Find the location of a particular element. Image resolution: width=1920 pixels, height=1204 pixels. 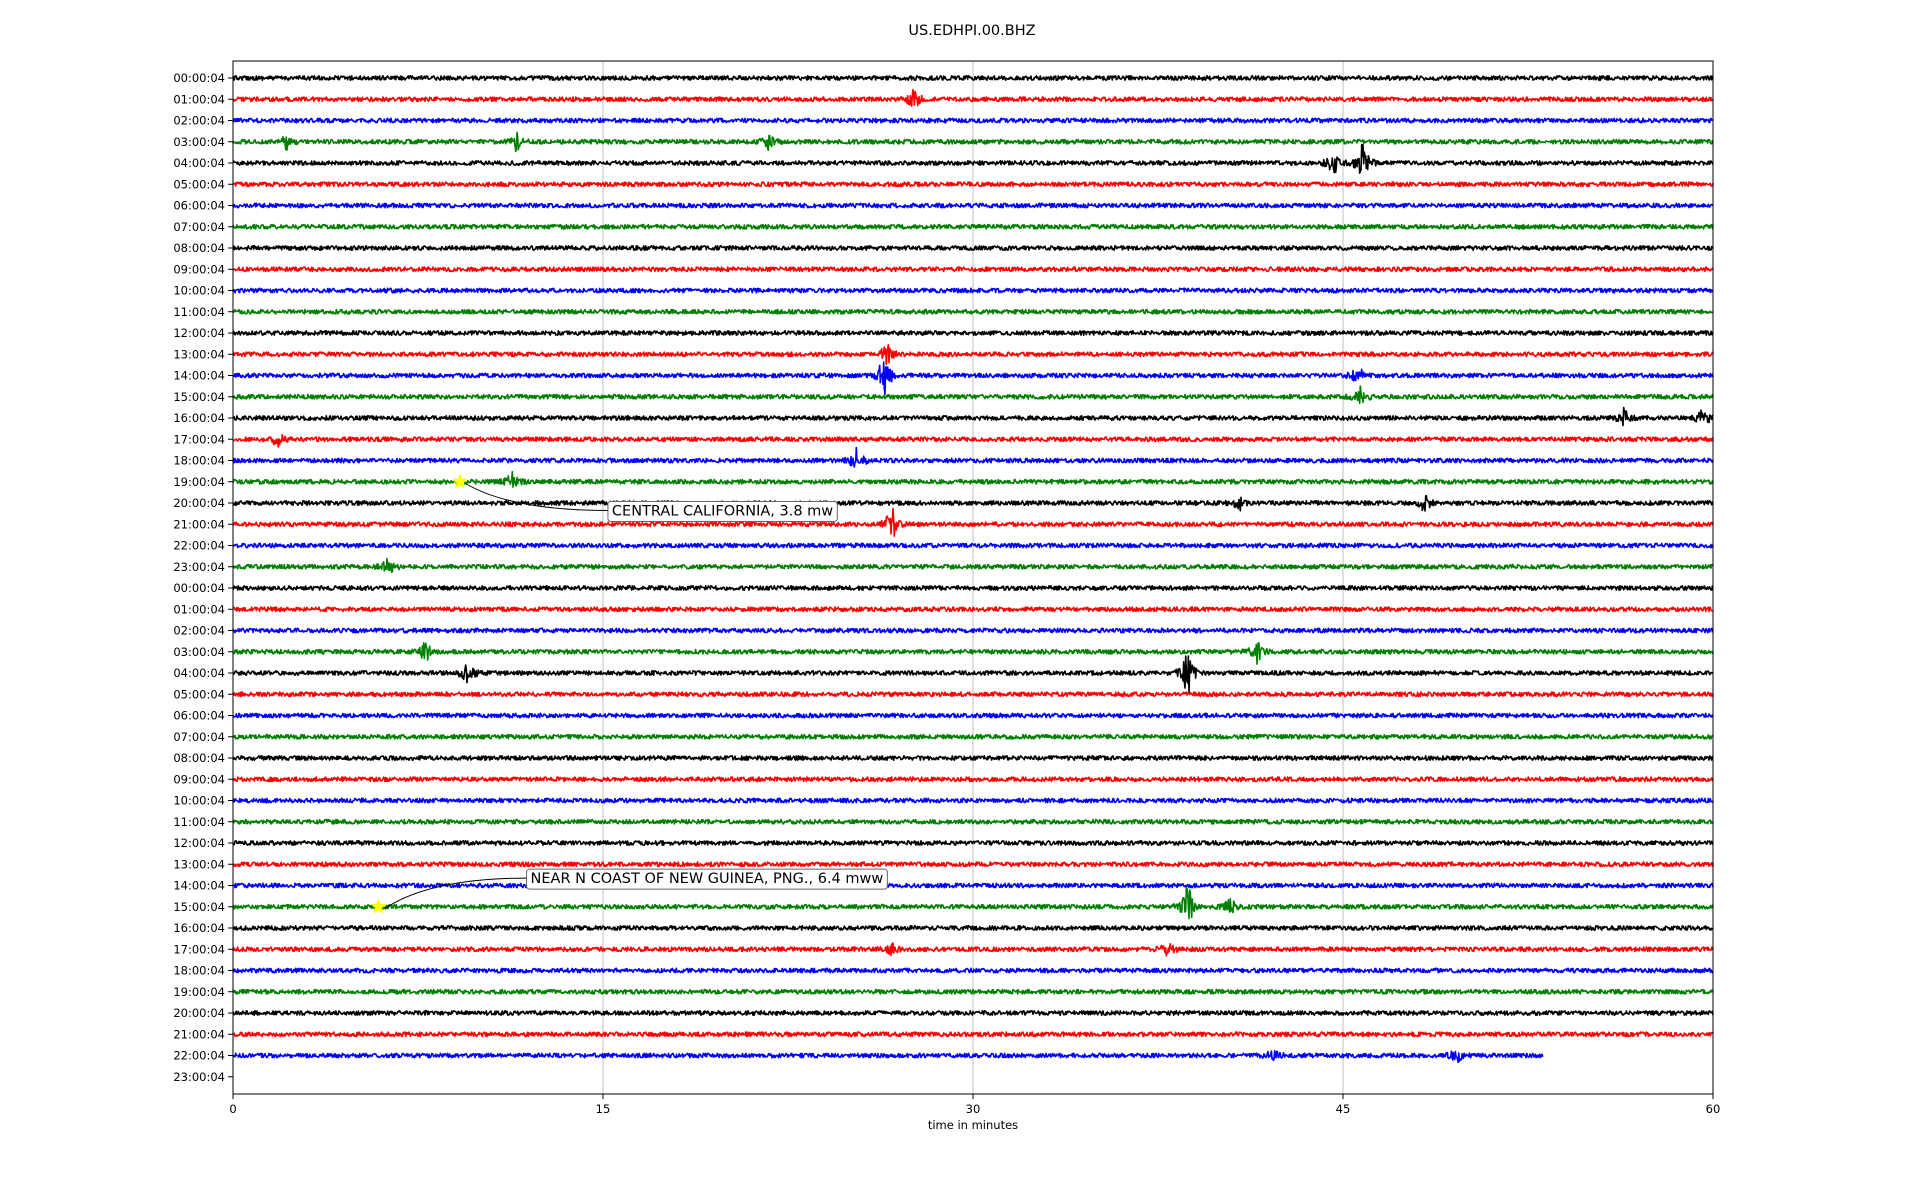

row-label: 03:00:04 is located at coordinates (199, 652).